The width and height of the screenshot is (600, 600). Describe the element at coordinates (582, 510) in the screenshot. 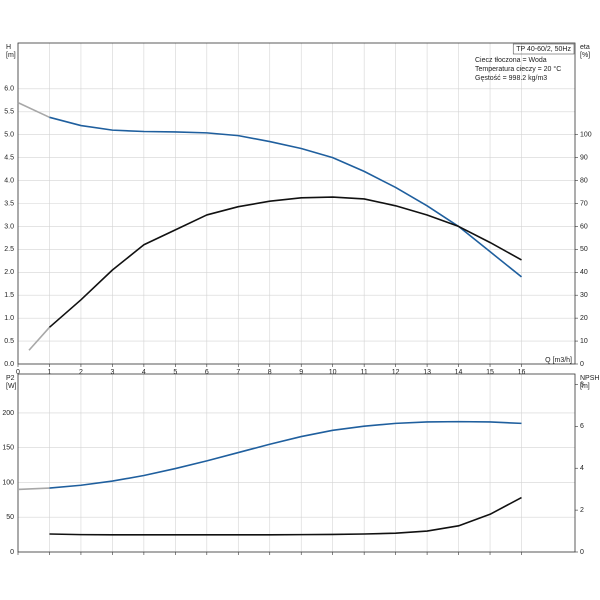

I see `y2-tick-label: 2` at that location.